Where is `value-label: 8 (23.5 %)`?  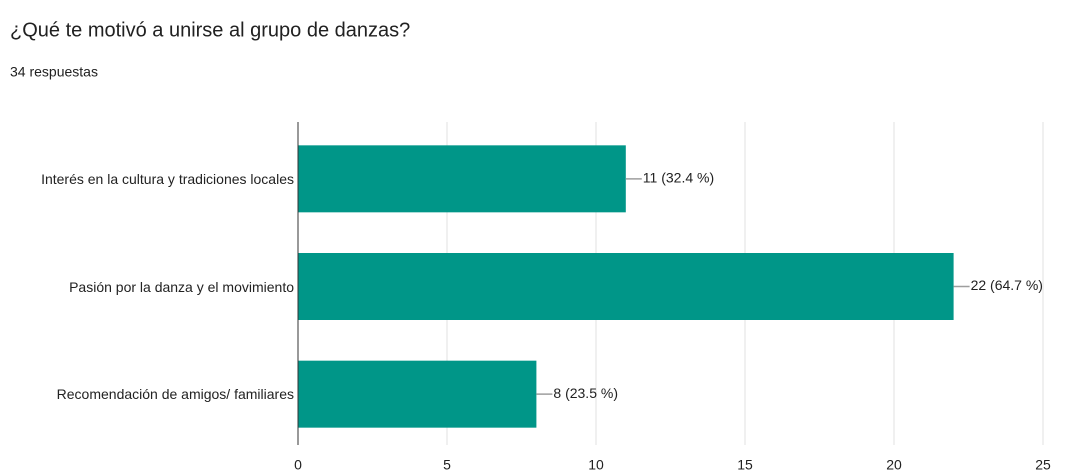 value-label: 8 (23.5 %) is located at coordinates (585, 393).